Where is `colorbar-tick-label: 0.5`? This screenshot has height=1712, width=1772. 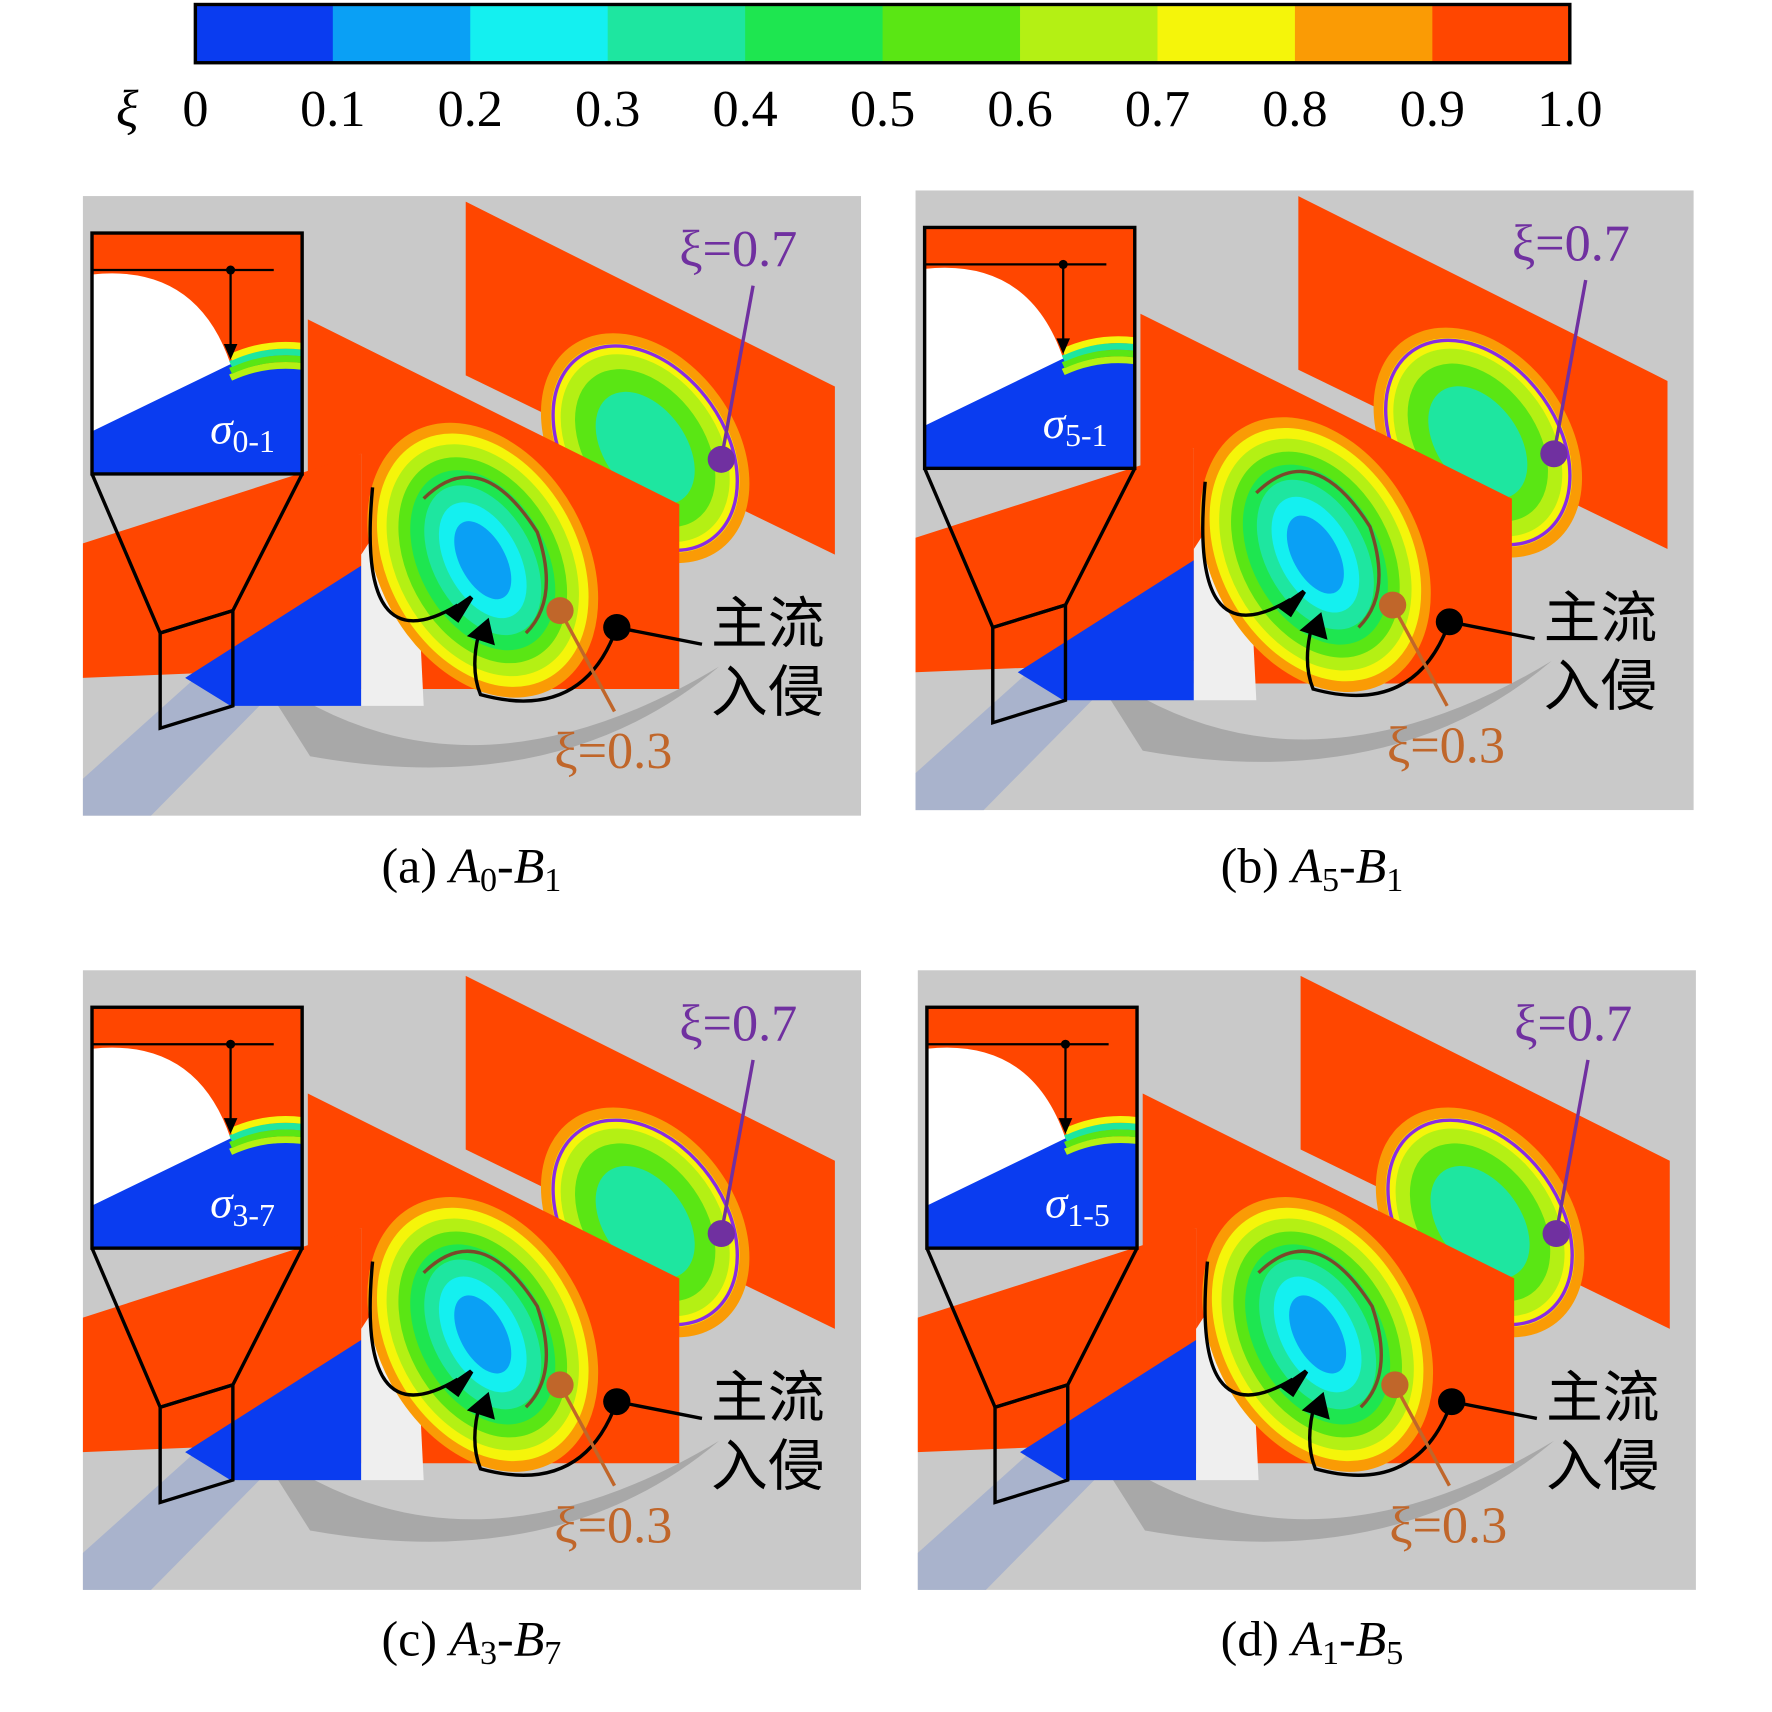 colorbar-tick-label: 0.5 is located at coordinates (882, 109).